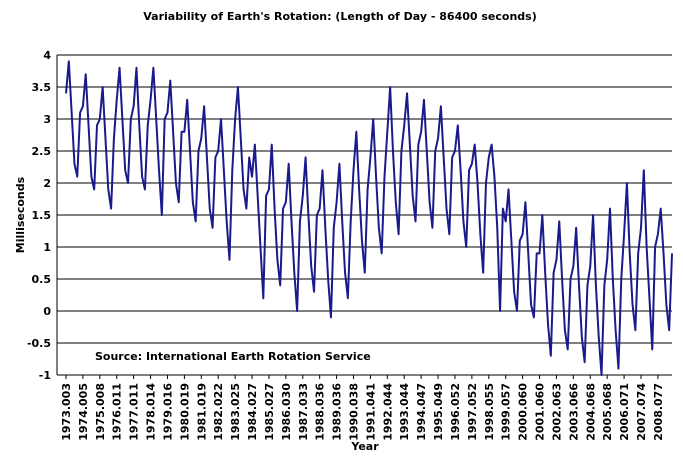 This screenshot has width=683, height=467. I want to click on y-tick-label: 1.5, so click(42, 215).